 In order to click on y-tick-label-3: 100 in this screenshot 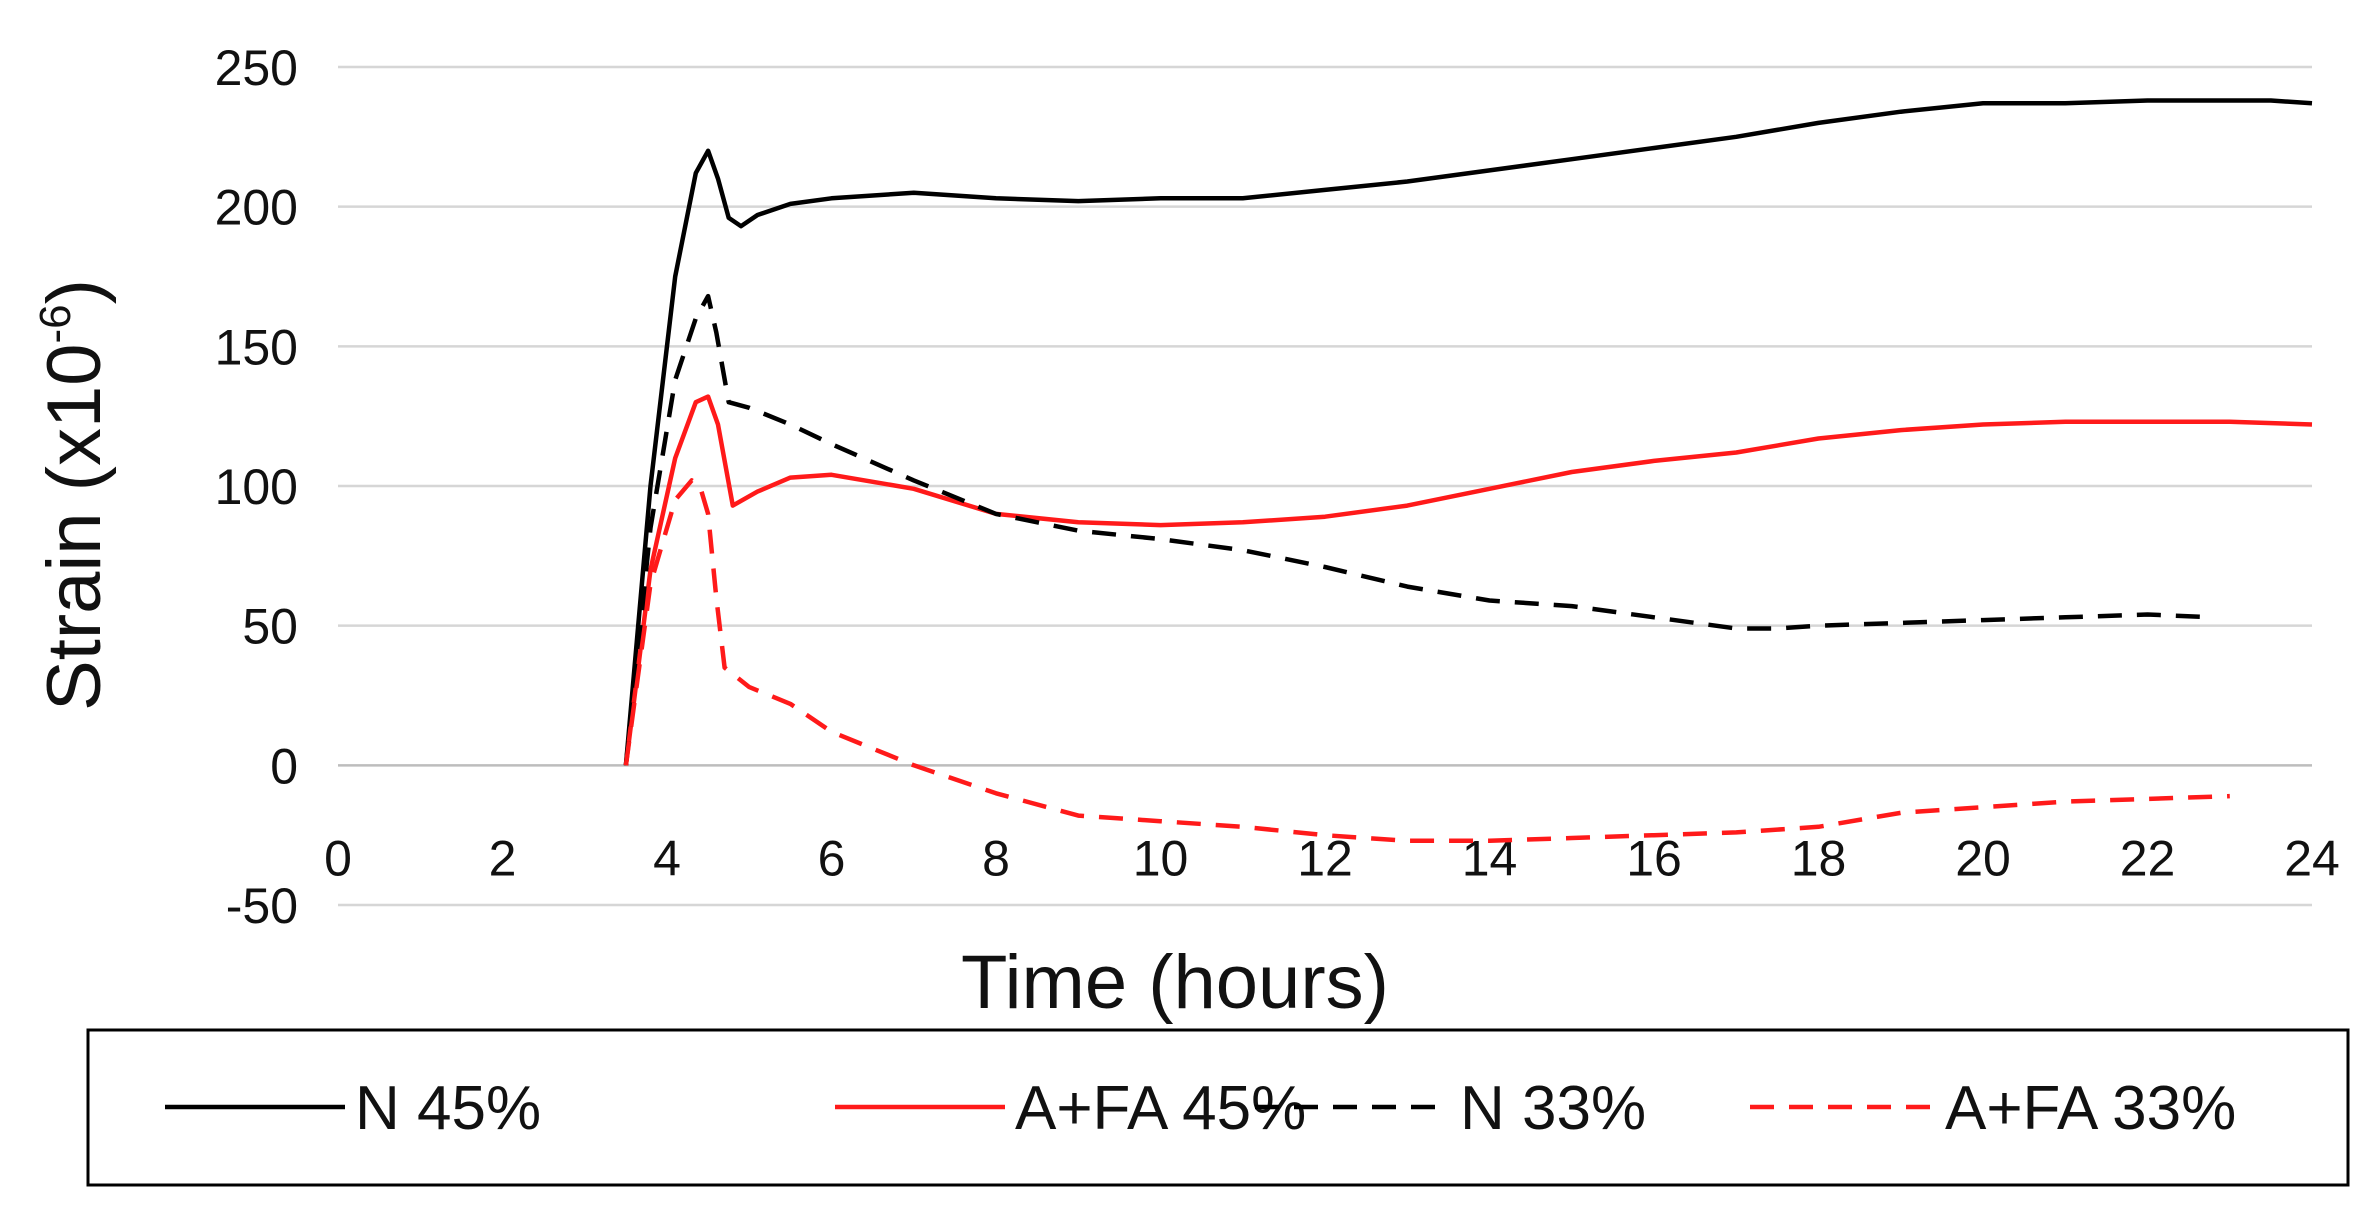, I will do `click(256, 487)`.